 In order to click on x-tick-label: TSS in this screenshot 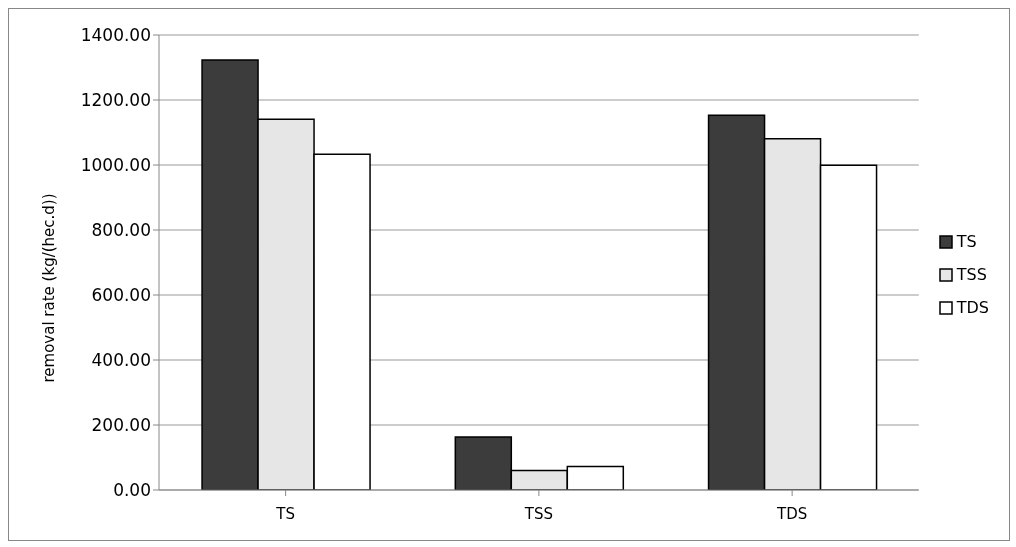, I will do `click(538, 513)`.